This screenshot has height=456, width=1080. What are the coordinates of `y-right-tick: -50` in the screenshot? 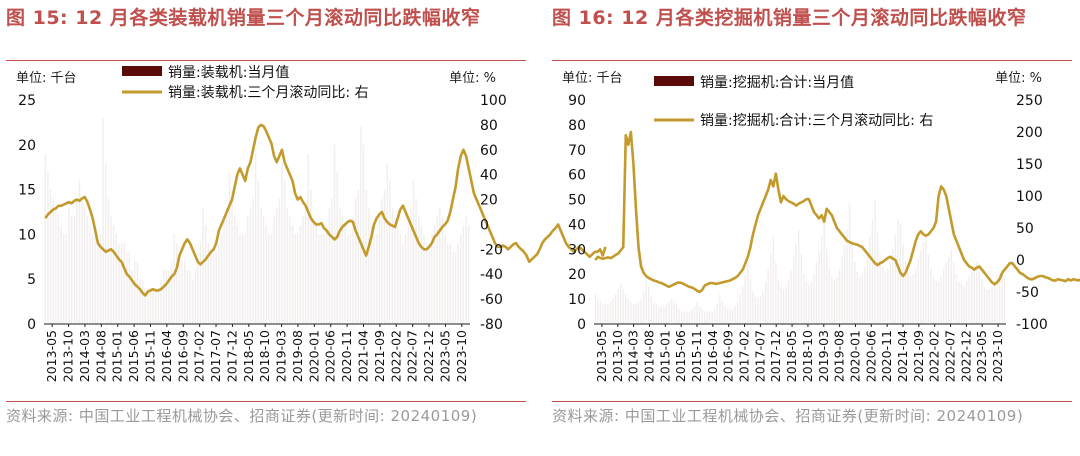 It's located at (1027, 293).